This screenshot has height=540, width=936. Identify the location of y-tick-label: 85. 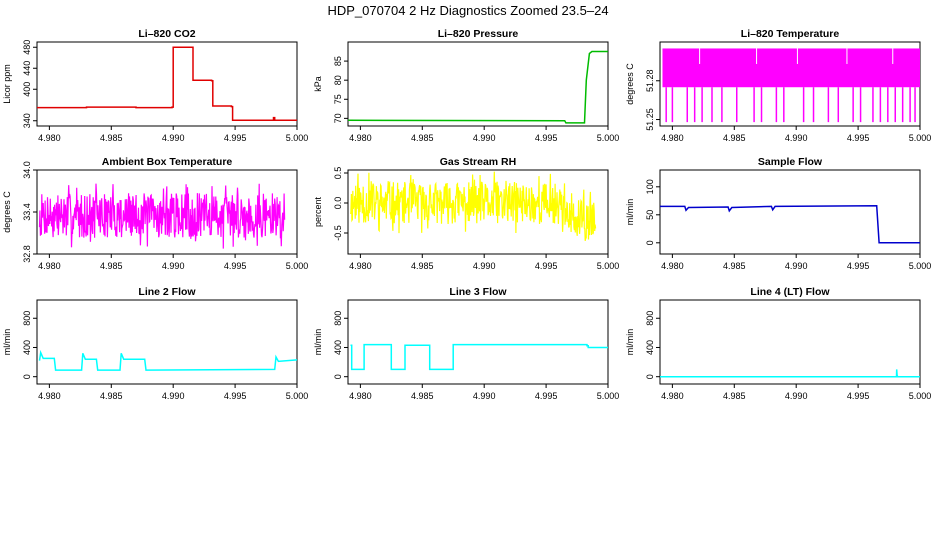
(338, 61).